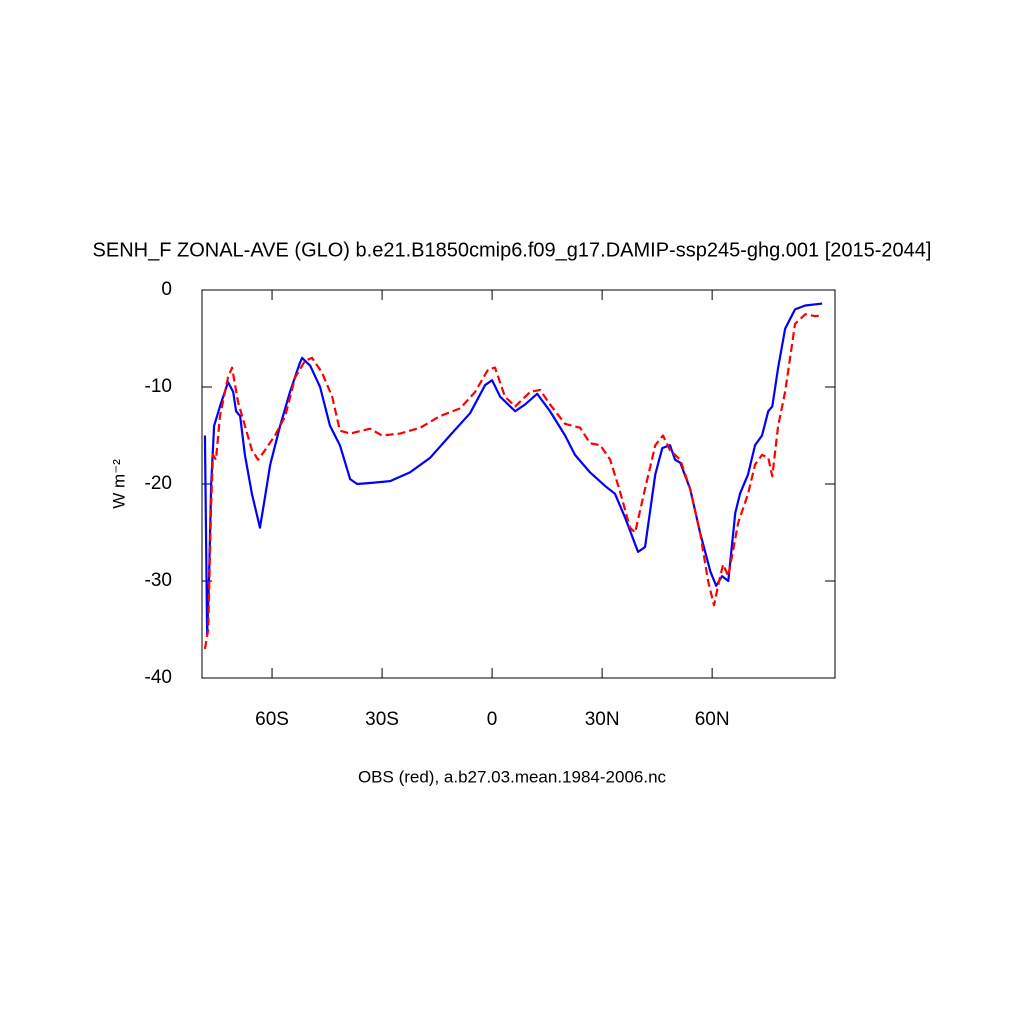  I want to click on y-tick-label: -20, so click(158, 483).